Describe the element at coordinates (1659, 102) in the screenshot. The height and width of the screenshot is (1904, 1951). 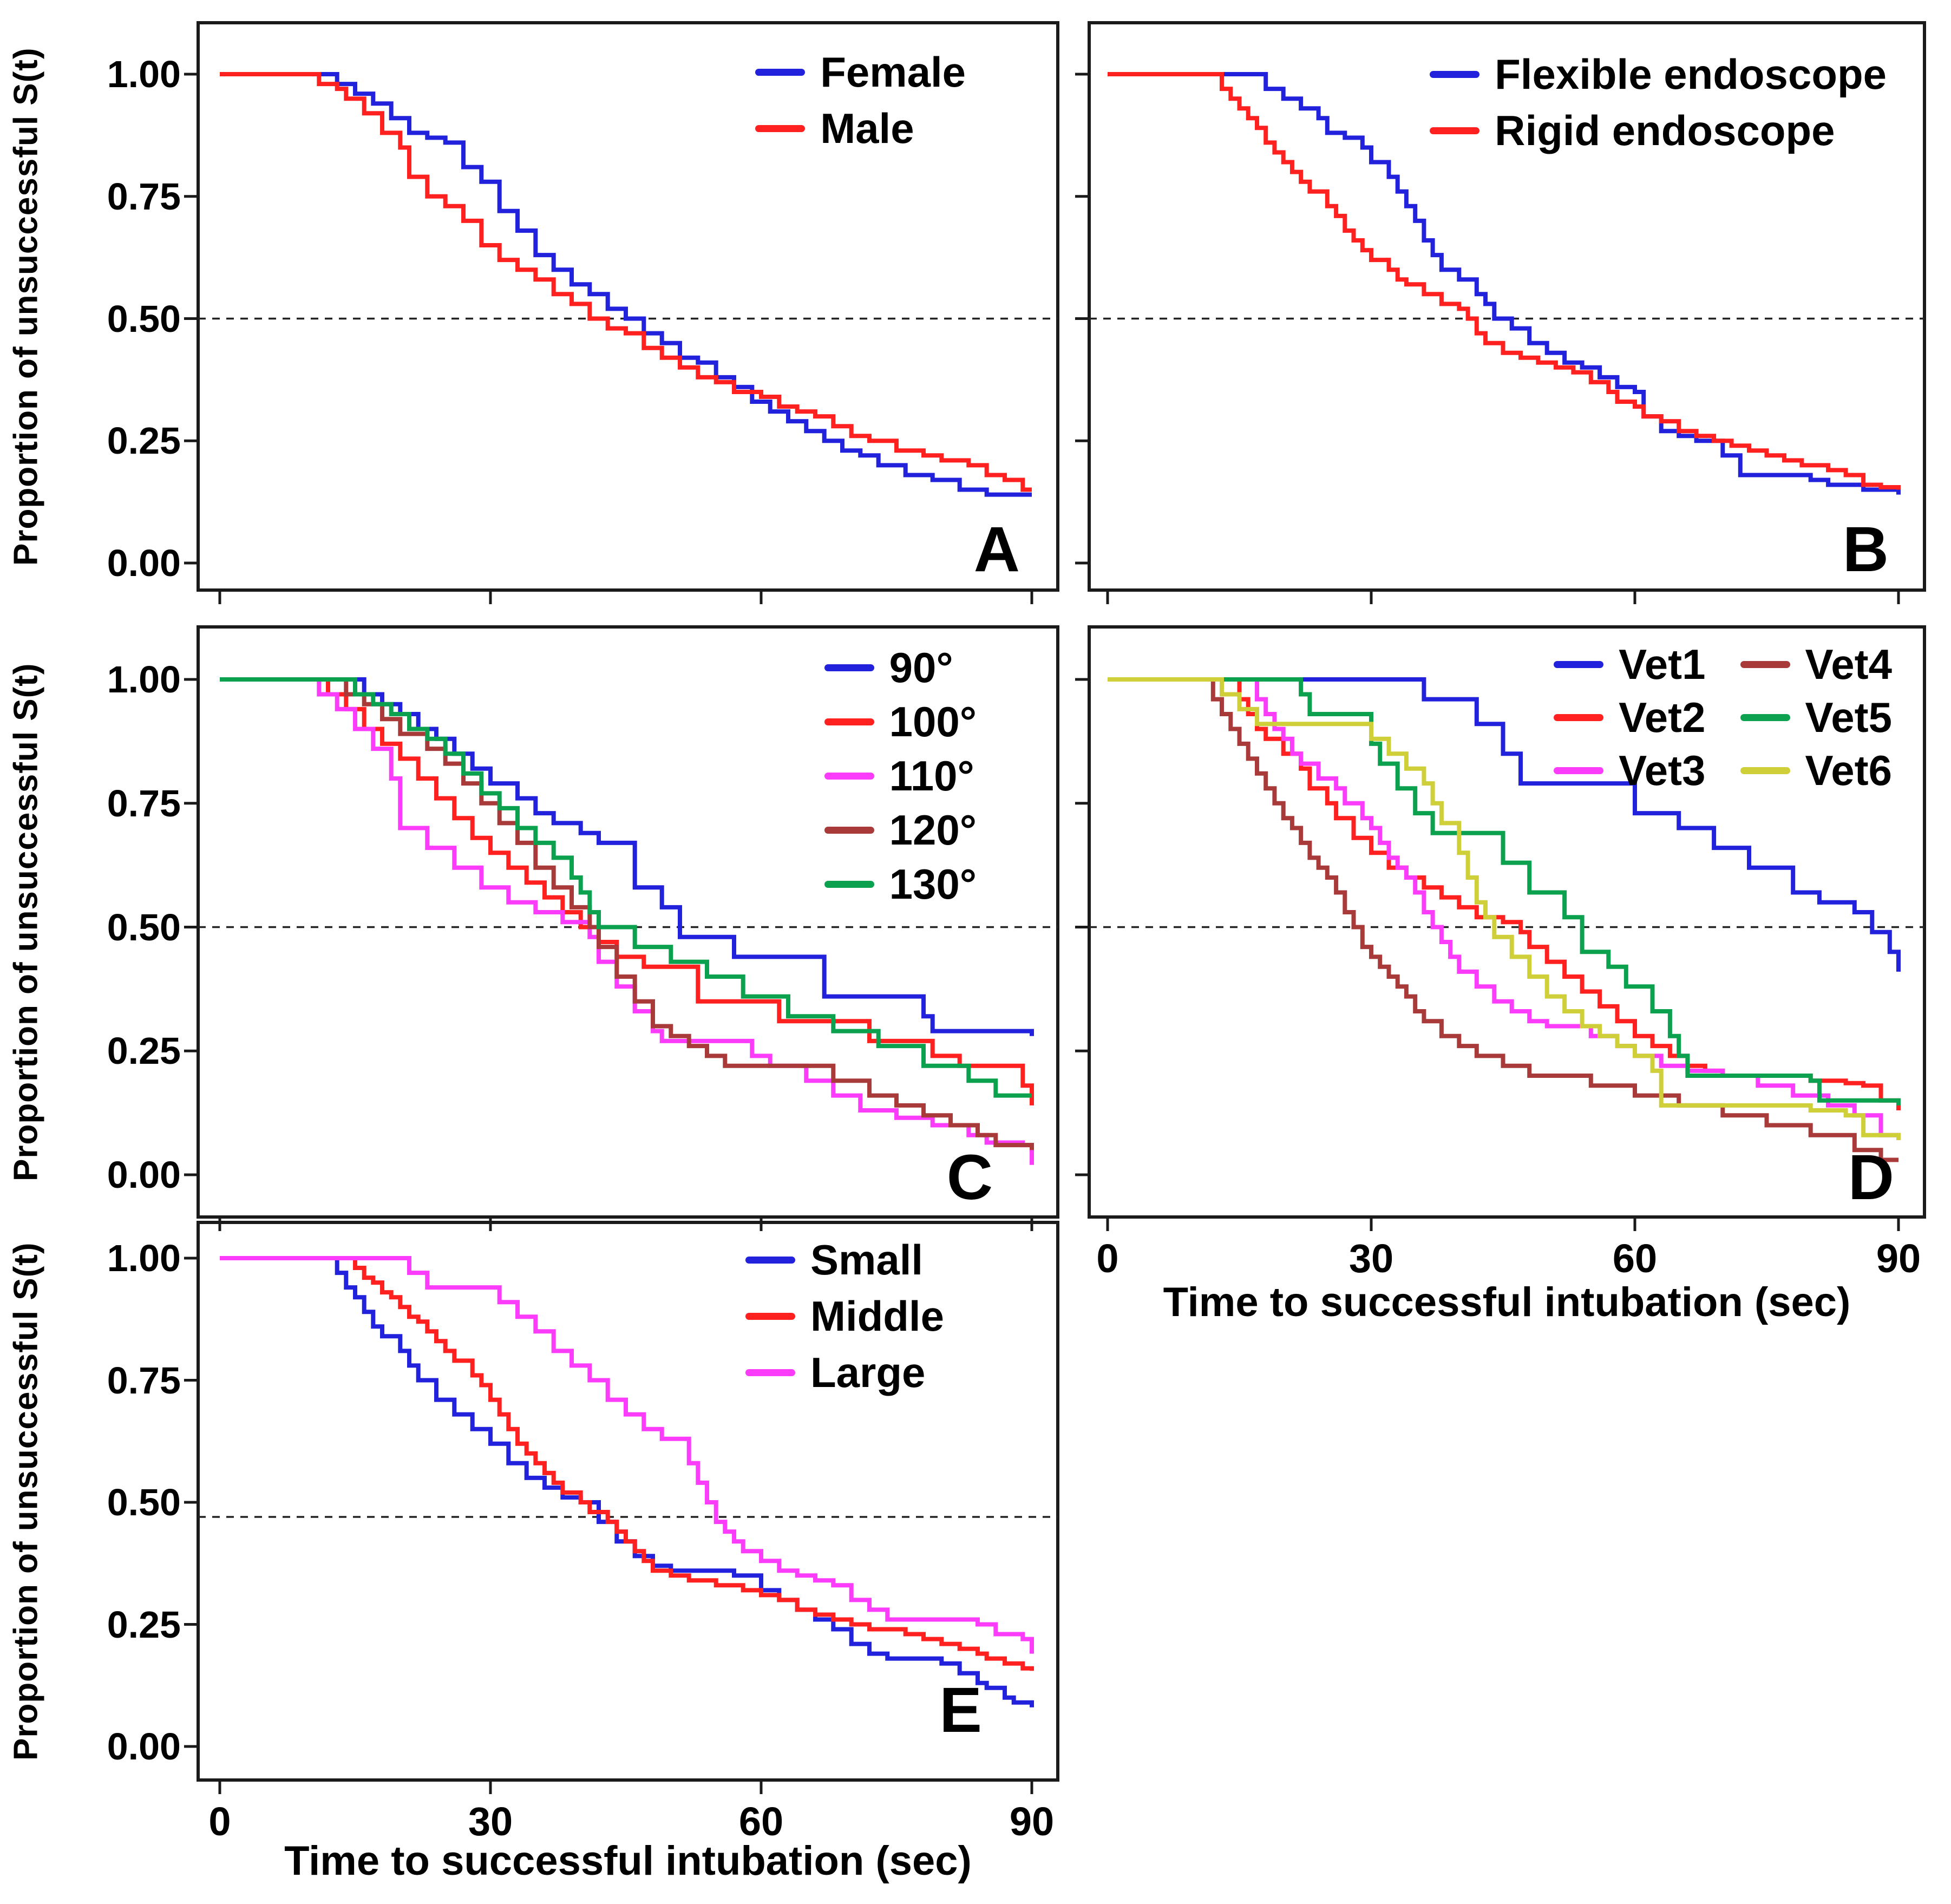
I see `panel-B-legend: Flexible endoscope Rigid endoscope` at that location.